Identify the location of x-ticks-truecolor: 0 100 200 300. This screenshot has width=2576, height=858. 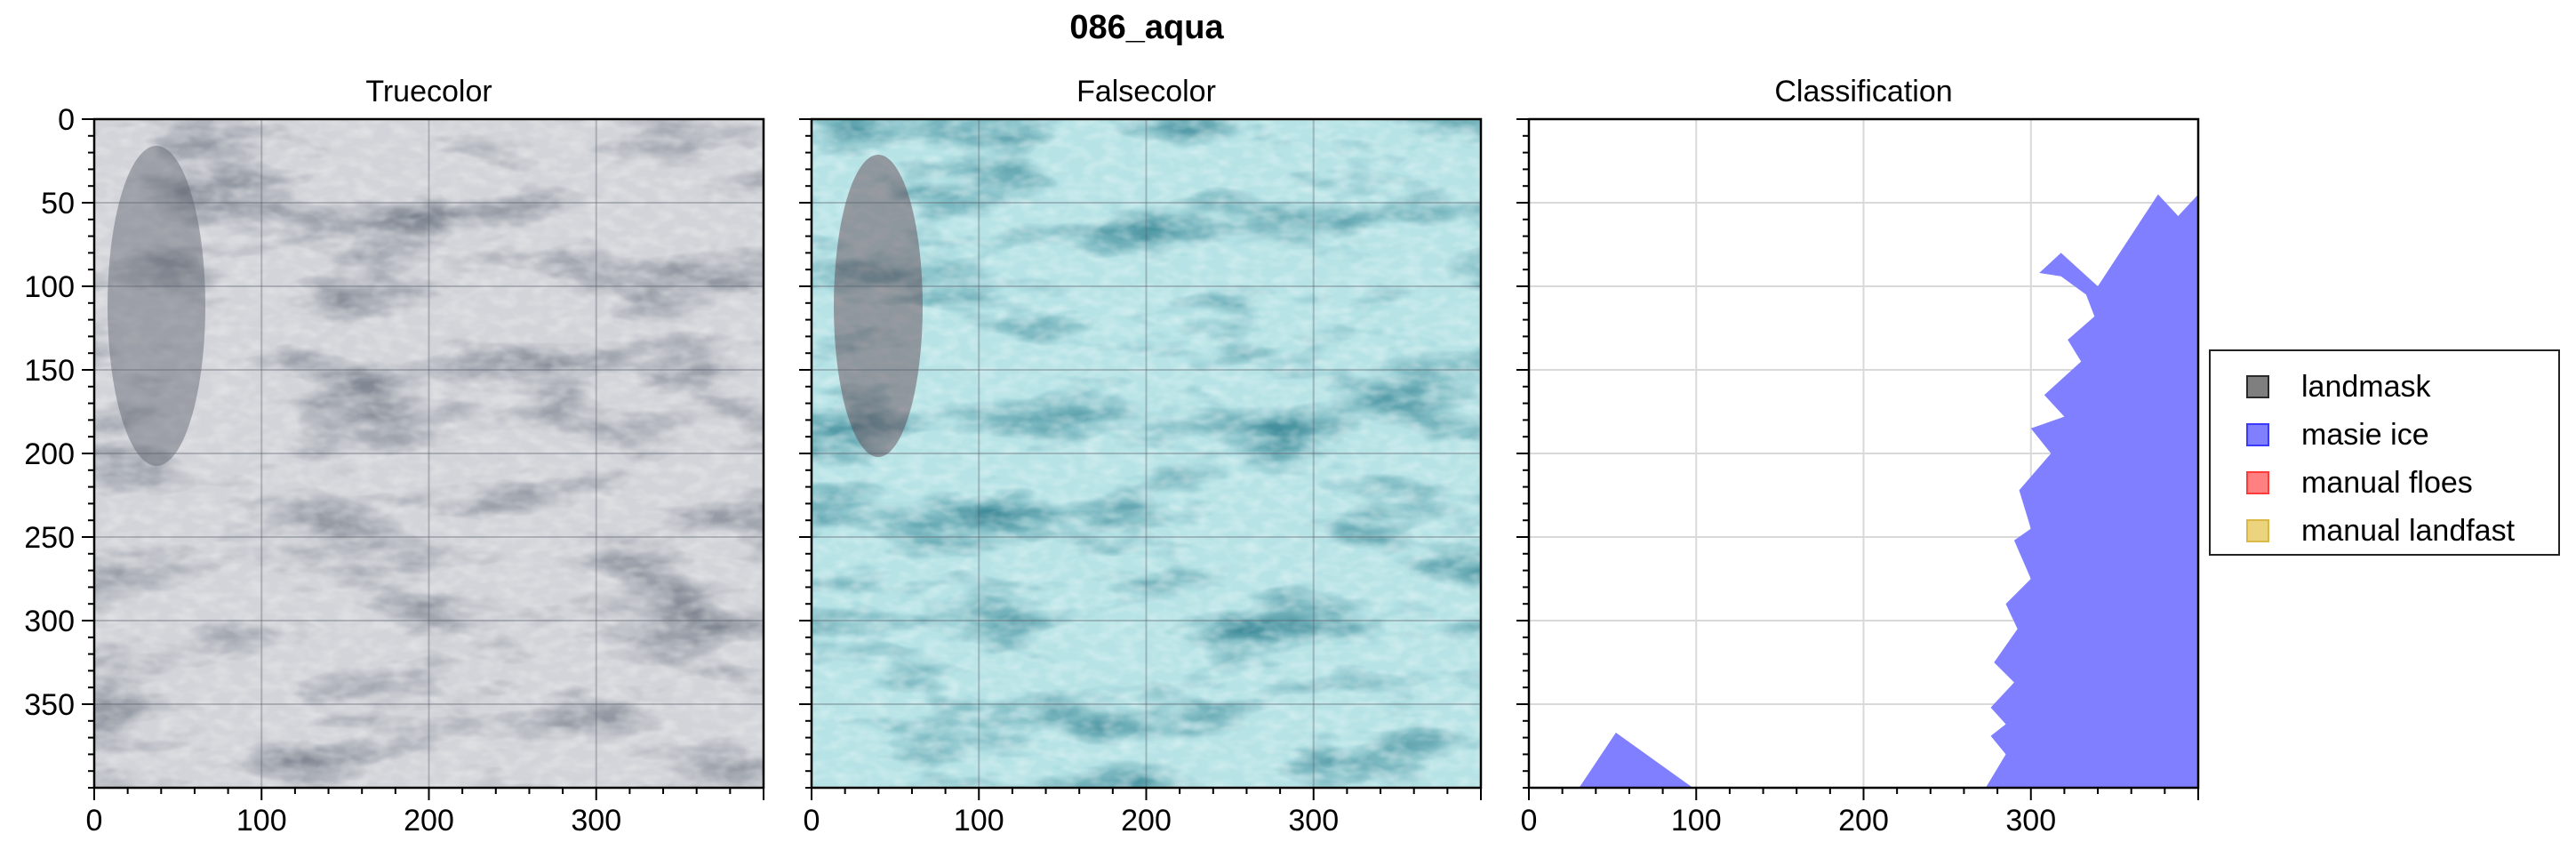
(425, 813).